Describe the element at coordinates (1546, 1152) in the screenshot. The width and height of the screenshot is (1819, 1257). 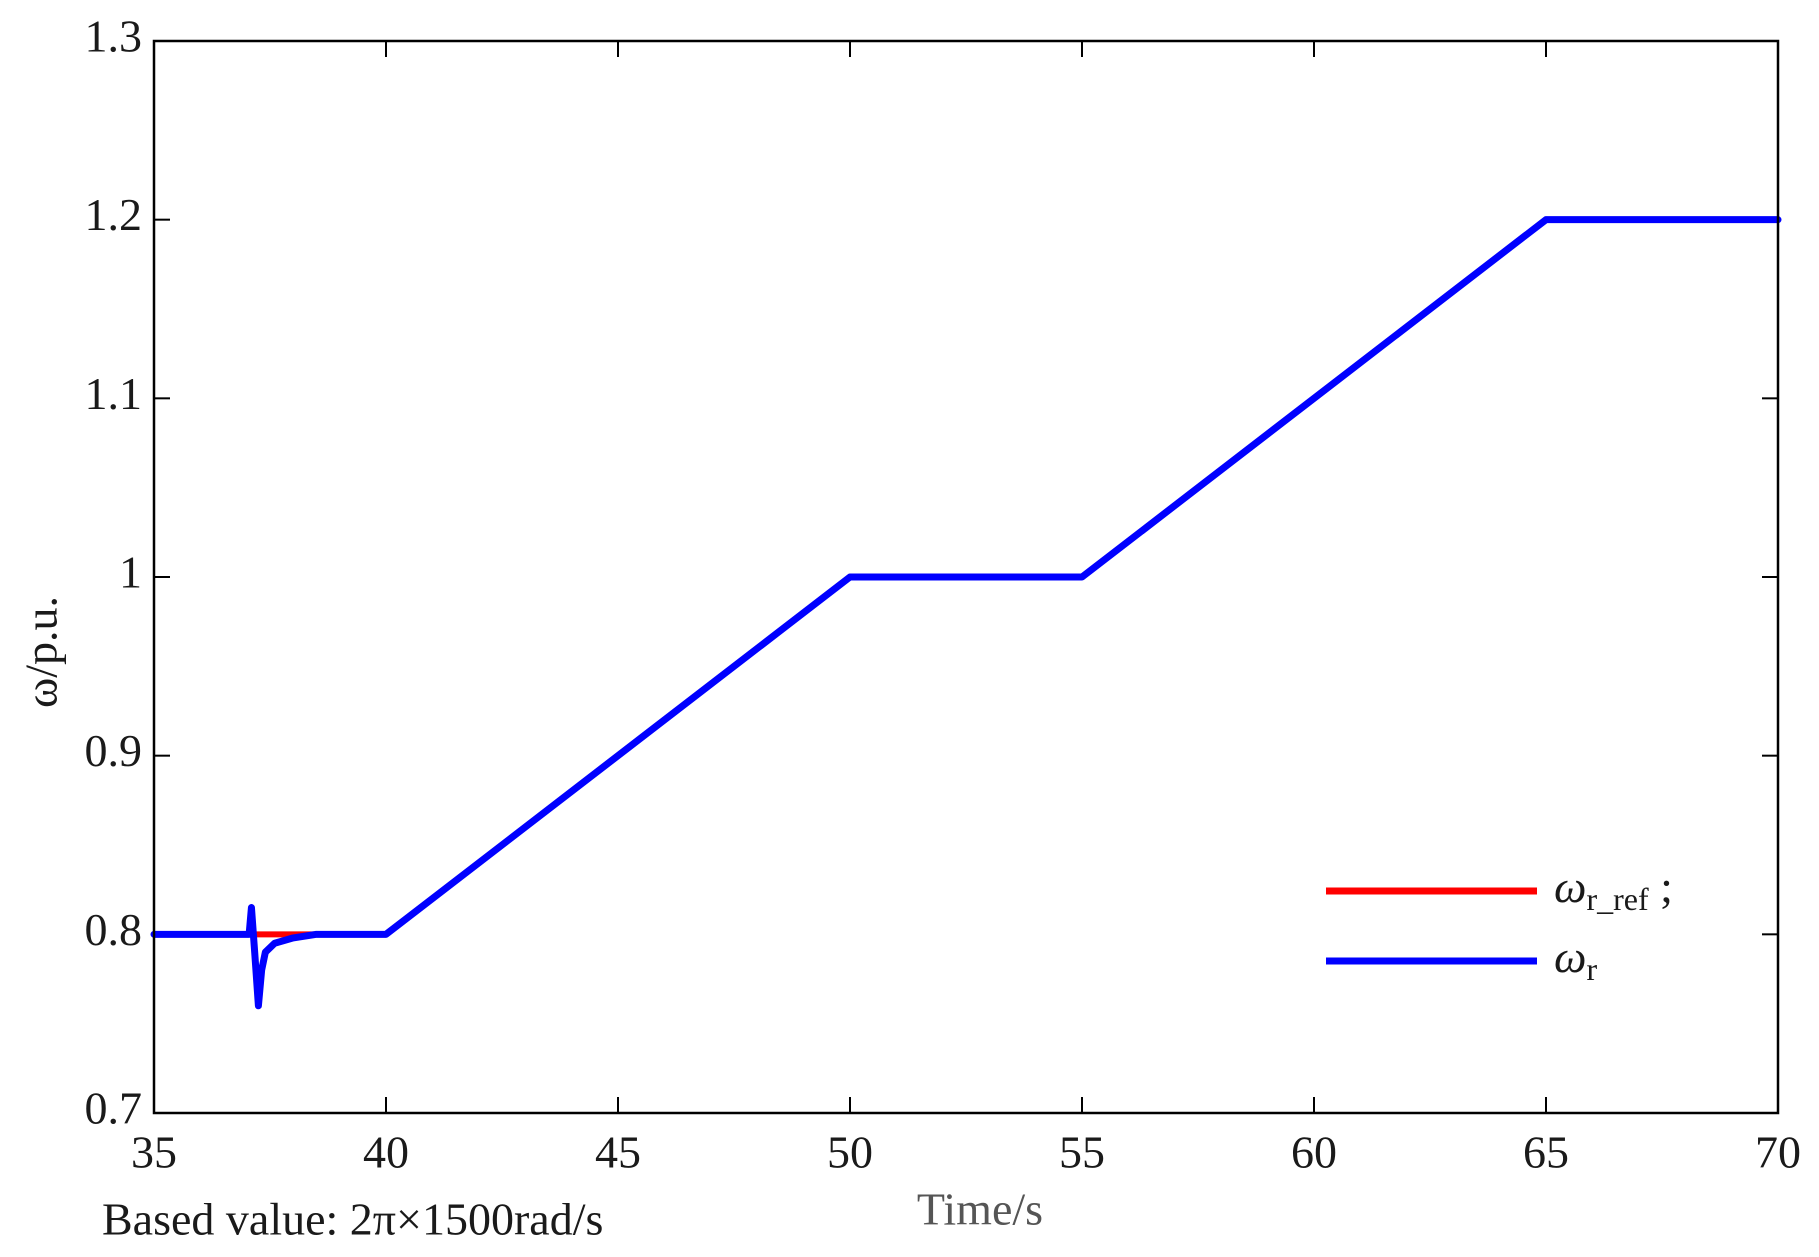
I see `x-tick-label: 65` at that location.